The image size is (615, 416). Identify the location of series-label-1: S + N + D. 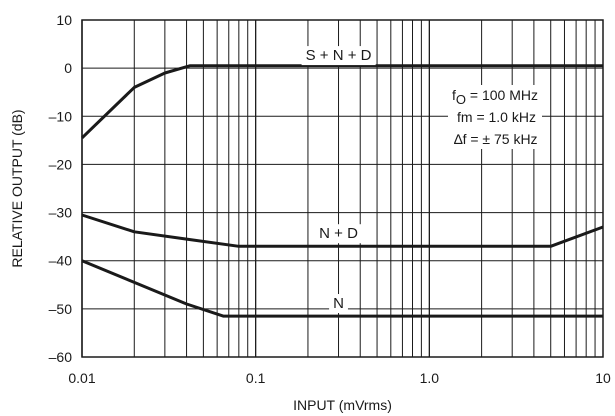
(339, 55).